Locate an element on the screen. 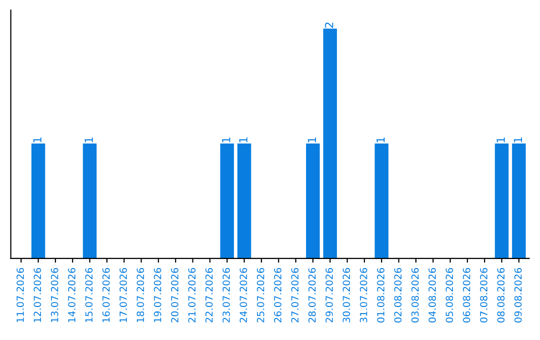 The height and width of the screenshot is (340, 540). x-tick-label: 17.07.2026 is located at coordinates (123, 295).